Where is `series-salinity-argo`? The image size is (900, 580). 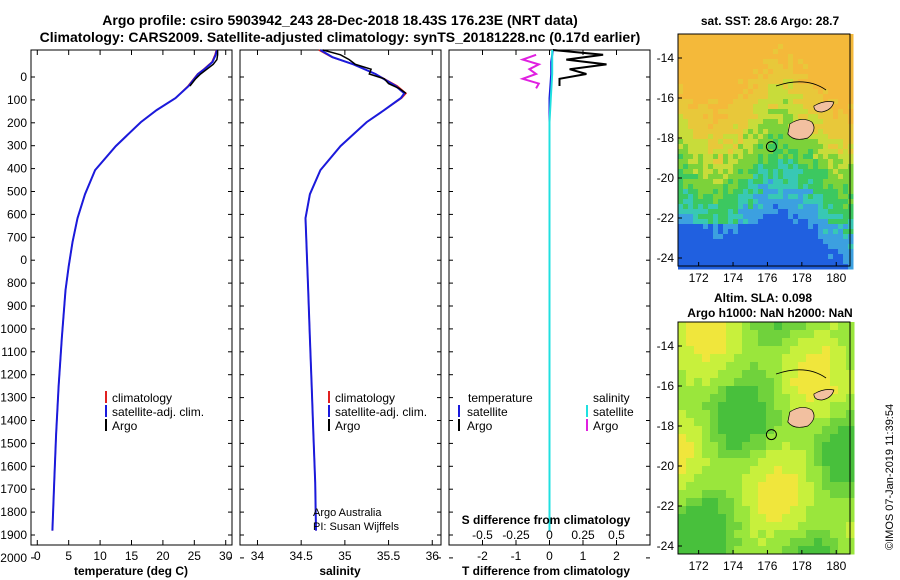 series-salinity-argo is located at coordinates (530, 71).